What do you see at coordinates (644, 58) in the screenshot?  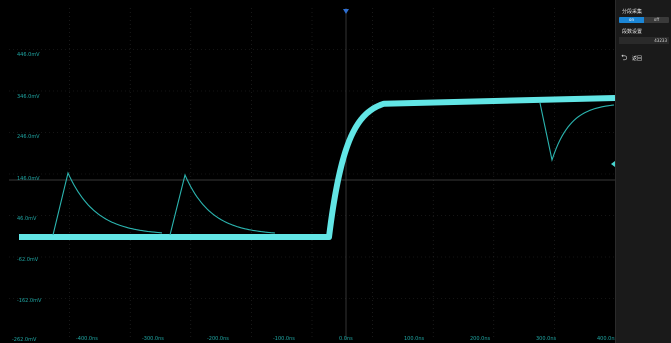 I see `back-button: ⮌ 返回` at bounding box center [644, 58].